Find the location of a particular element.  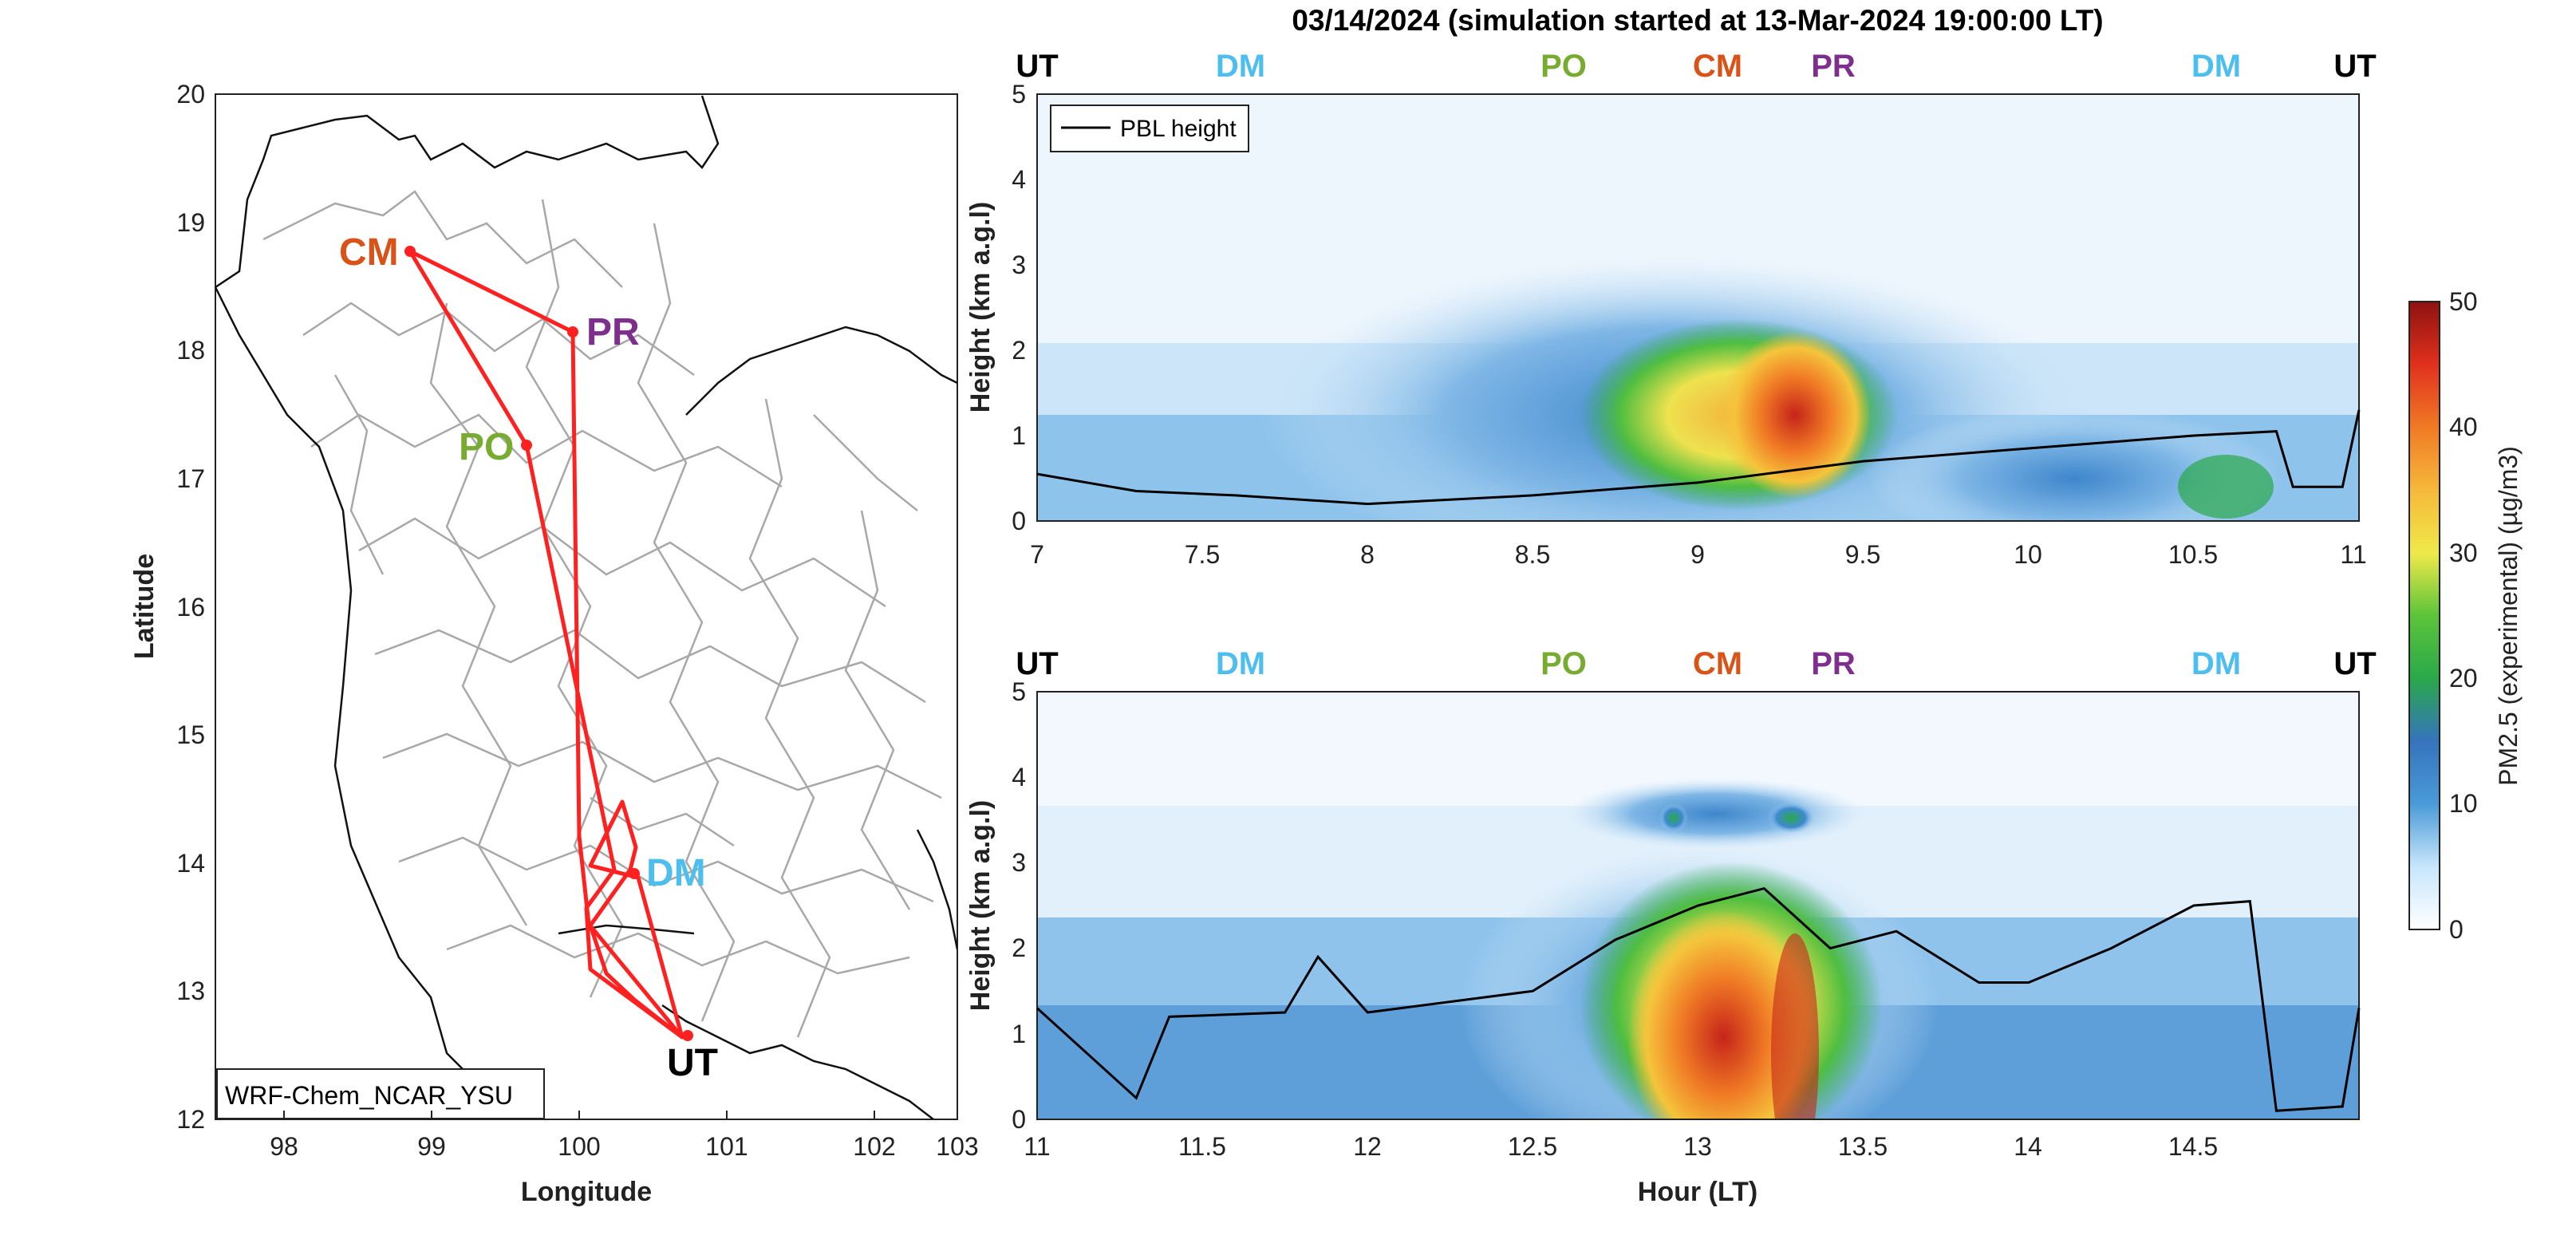

map-ytick-label: 18 is located at coordinates (191, 350).